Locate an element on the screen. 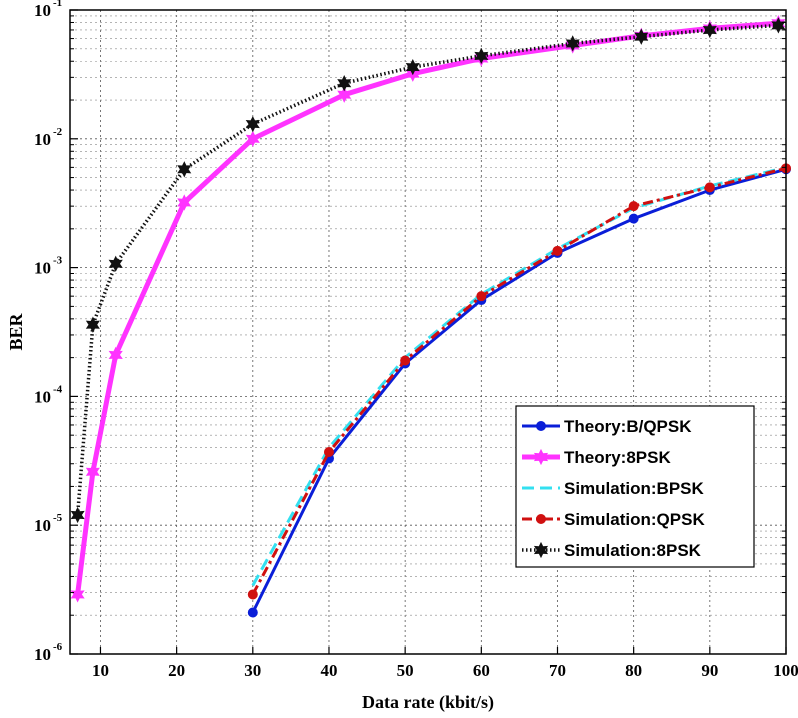  y-tick-exponent: -3 is located at coordinates (58, 261).